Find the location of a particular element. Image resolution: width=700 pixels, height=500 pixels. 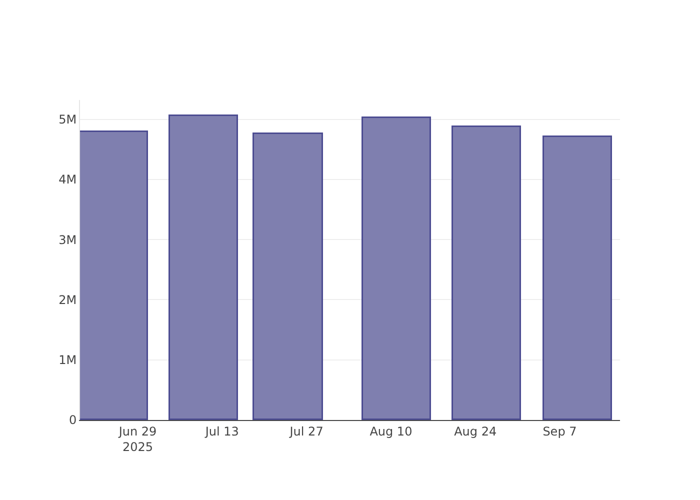

x-tick-label: Jul 13 is located at coordinates (221, 431).